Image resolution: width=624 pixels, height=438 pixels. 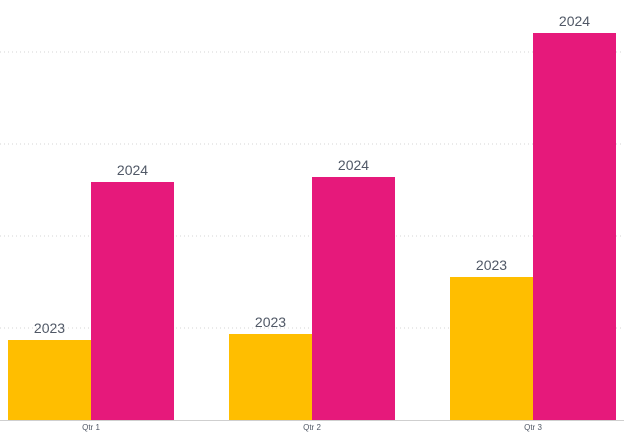 What do you see at coordinates (91, 427) in the screenshot?
I see `x-tick-label-qtr-1: Qtr 1` at bounding box center [91, 427].